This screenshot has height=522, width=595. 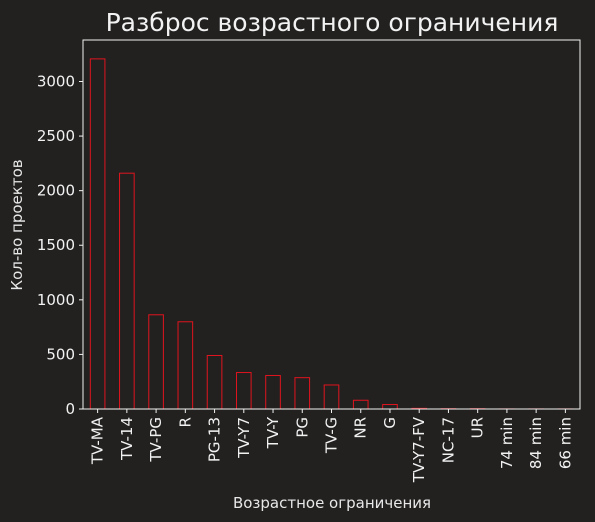 I want to click on x-tick-label: 66 min, so click(x=565, y=443).